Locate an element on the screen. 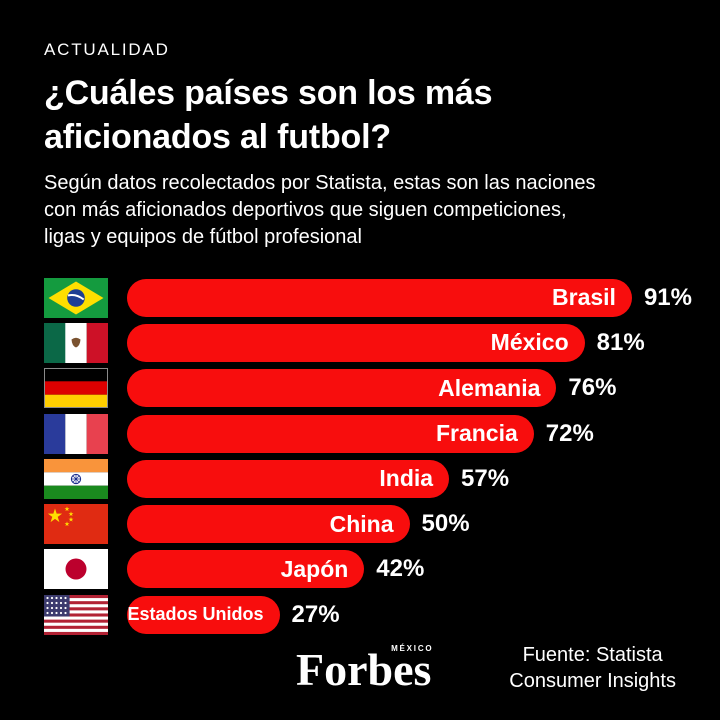 Image resolution: width=720 pixels, height=720 pixels. bar-track: Japón 42% is located at coordinates (409, 569).